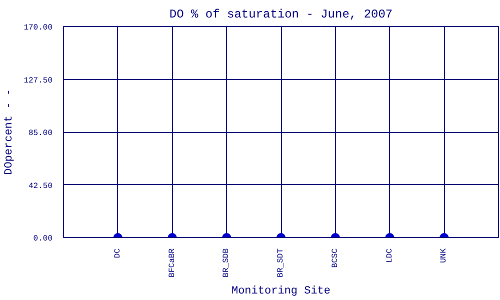  What do you see at coordinates (172, 263) in the screenshot?
I see `x-tick-label: BFCaBR` at bounding box center [172, 263].